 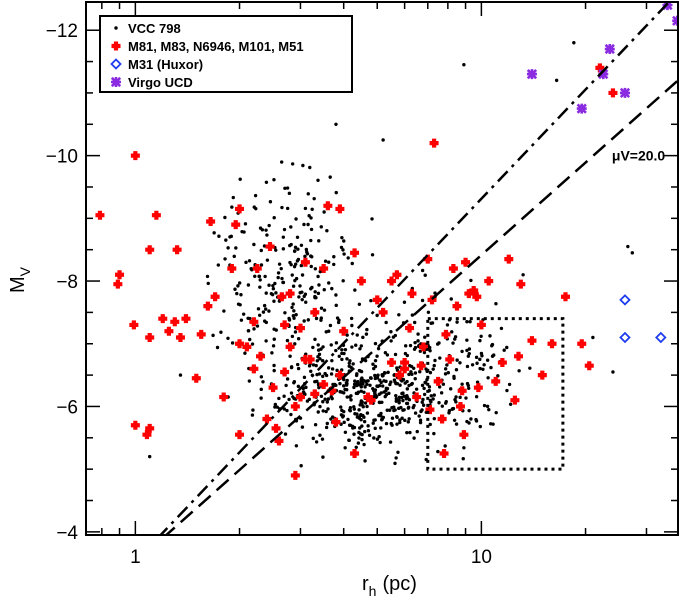 I want to click on diamond-point, so click(x=625, y=300).